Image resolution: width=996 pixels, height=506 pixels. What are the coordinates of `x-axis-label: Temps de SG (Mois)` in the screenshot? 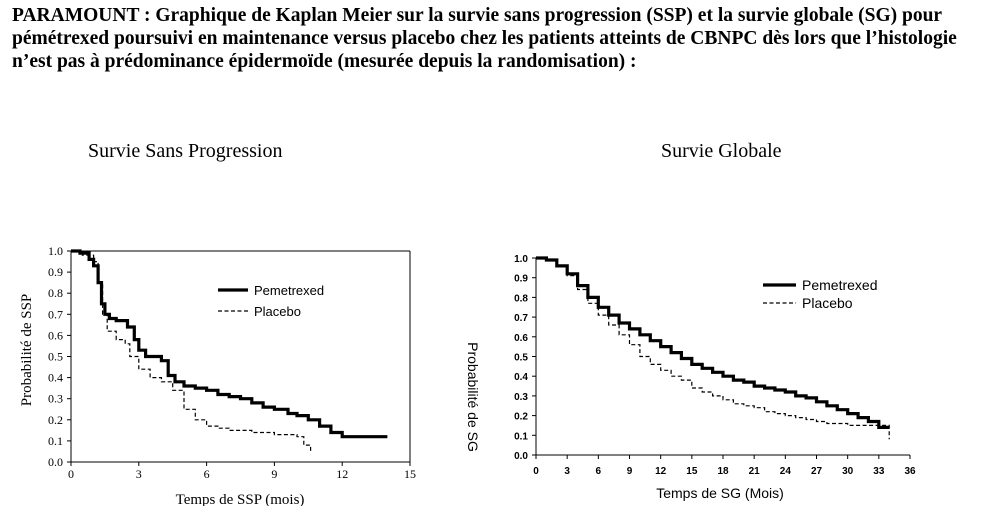 It's located at (720, 493).